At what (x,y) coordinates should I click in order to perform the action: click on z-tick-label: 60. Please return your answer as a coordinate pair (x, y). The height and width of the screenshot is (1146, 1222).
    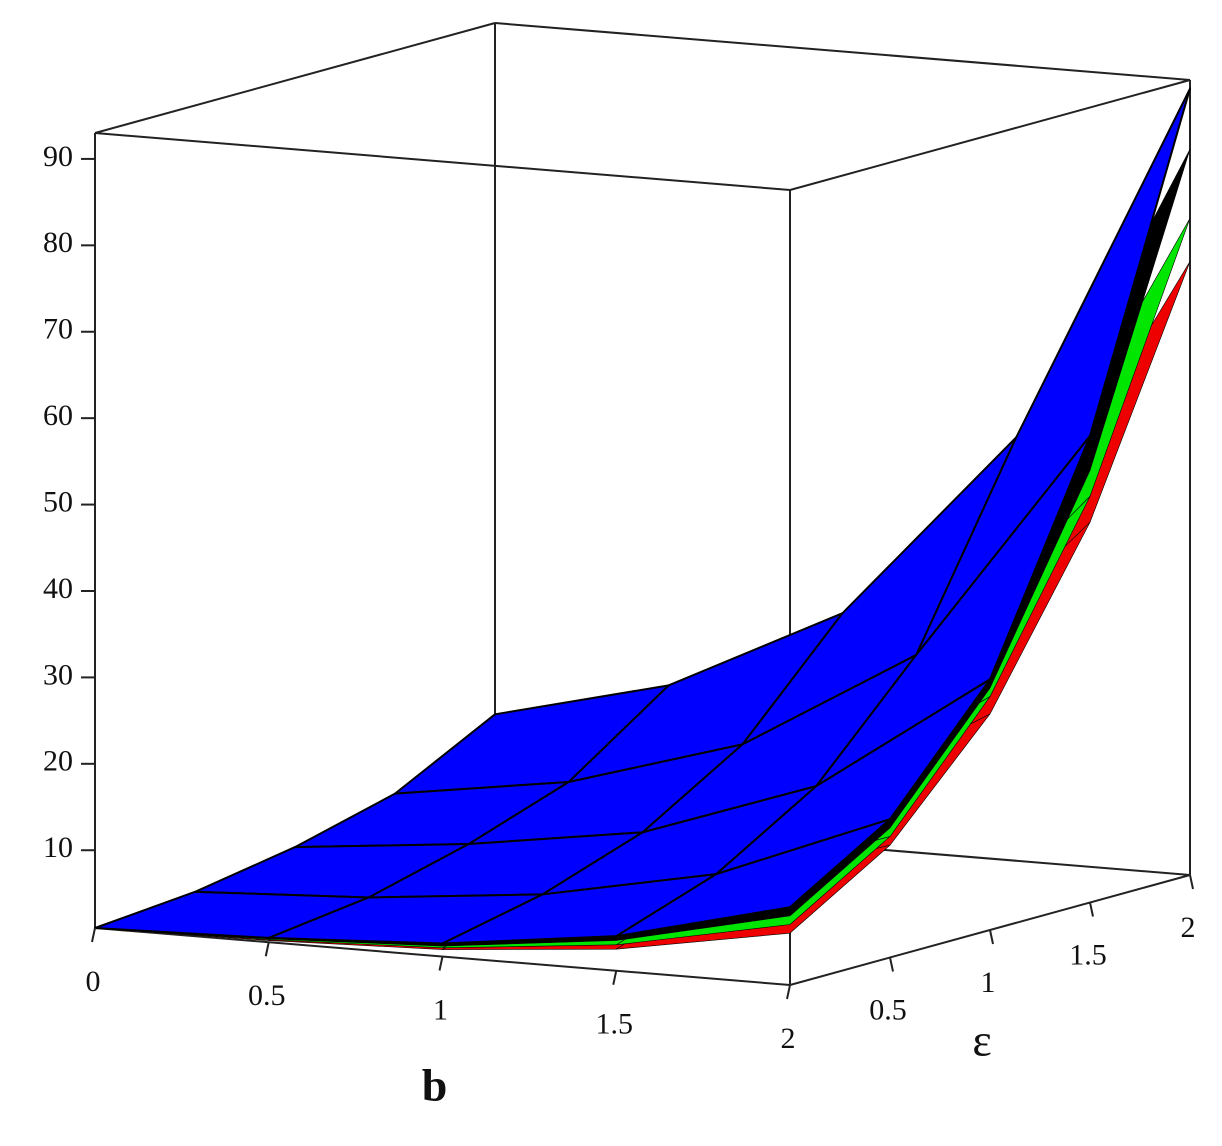
    Looking at the image, I should click on (58, 415).